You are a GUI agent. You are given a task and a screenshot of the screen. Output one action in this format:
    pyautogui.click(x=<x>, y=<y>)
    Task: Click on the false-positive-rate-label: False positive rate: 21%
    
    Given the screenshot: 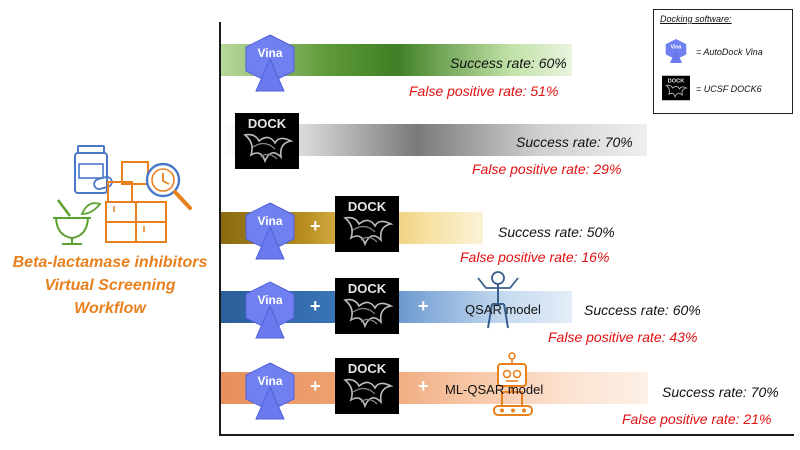 What is the action you would take?
    pyautogui.click(x=697, y=419)
    